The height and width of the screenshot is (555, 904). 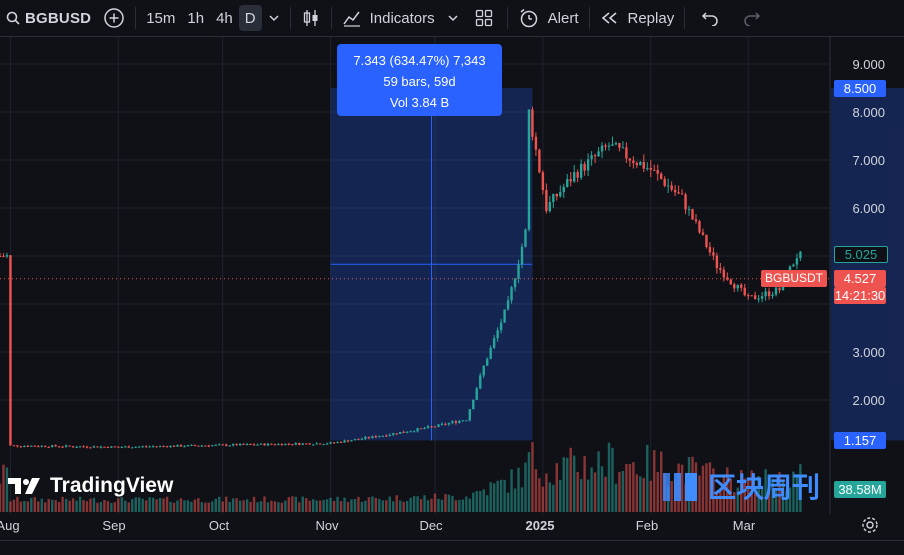 I want to click on timeframe-4h: 4h, so click(x=224, y=18).